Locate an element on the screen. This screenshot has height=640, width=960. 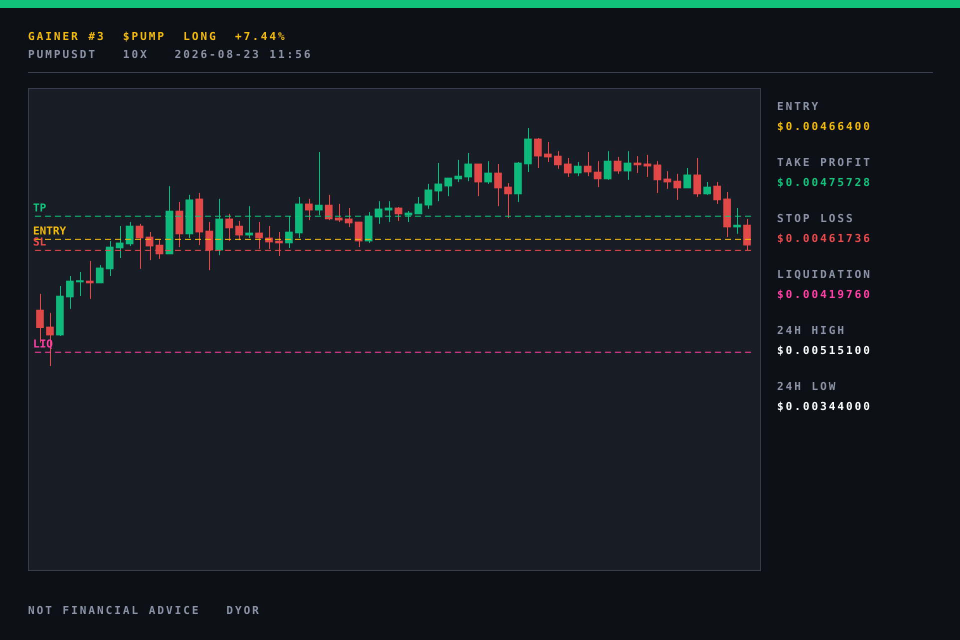
text: $0.00461736 is located at coordinates (824, 238).